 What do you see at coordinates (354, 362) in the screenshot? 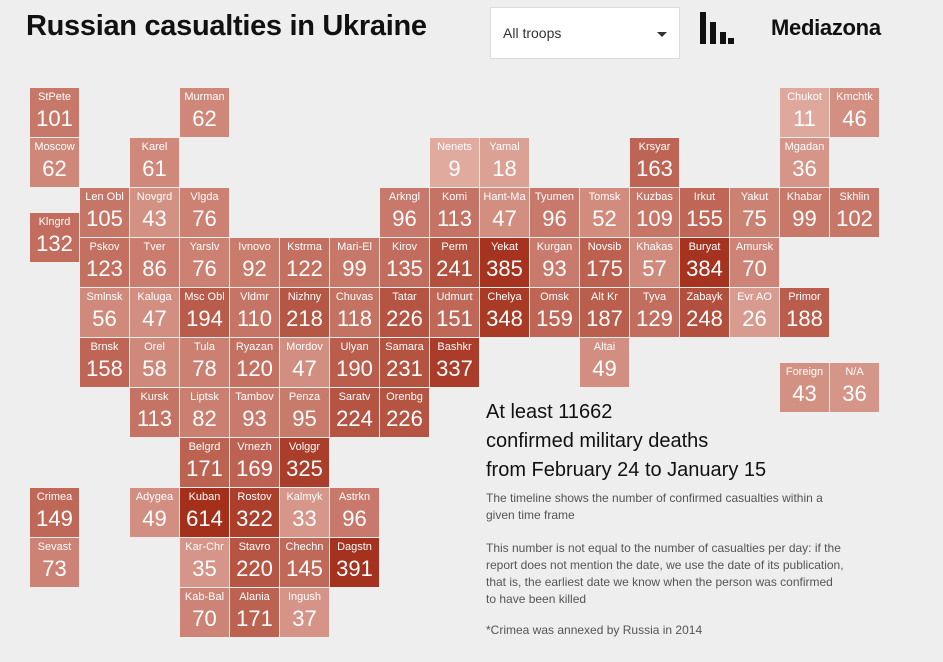
I see `region-tile-ulyan: Ulyan 190` at bounding box center [354, 362].